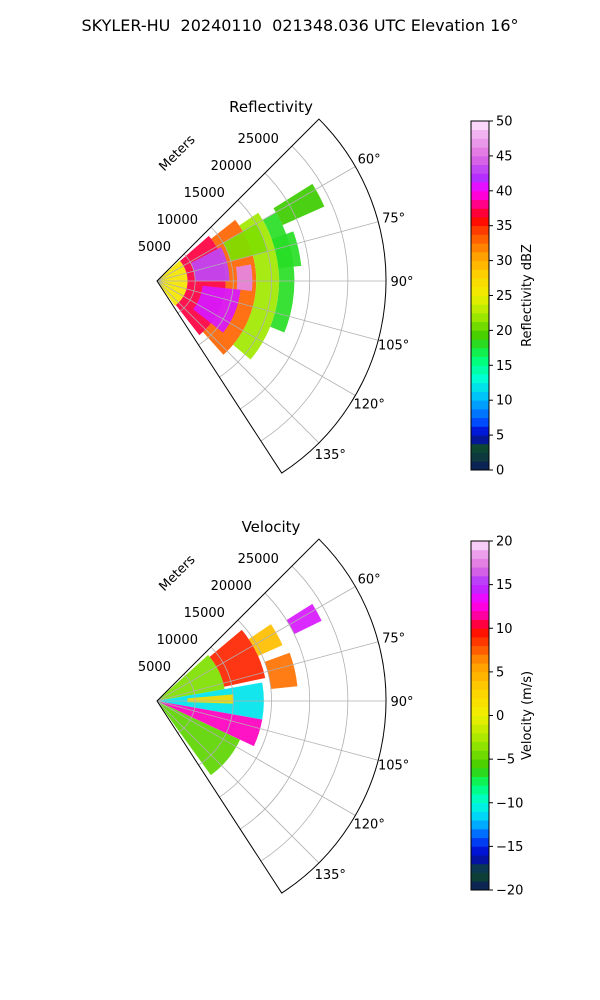 The height and width of the screenshot is (1000, 600). What do you see at coordinates (401, 282) in the screenshot?
I see `azimuth-tick-label: 90°` at bounding box center [401, 282].